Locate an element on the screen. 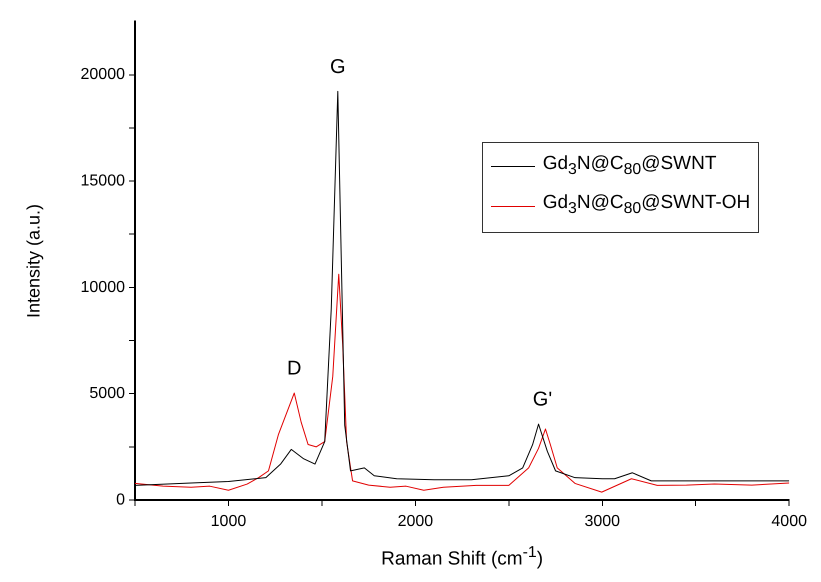 This screenshot has height=582, width=821. legend-label: Gd$_{3}$N@C$_{80}$@SWNT is located at coordinates (629, 166).